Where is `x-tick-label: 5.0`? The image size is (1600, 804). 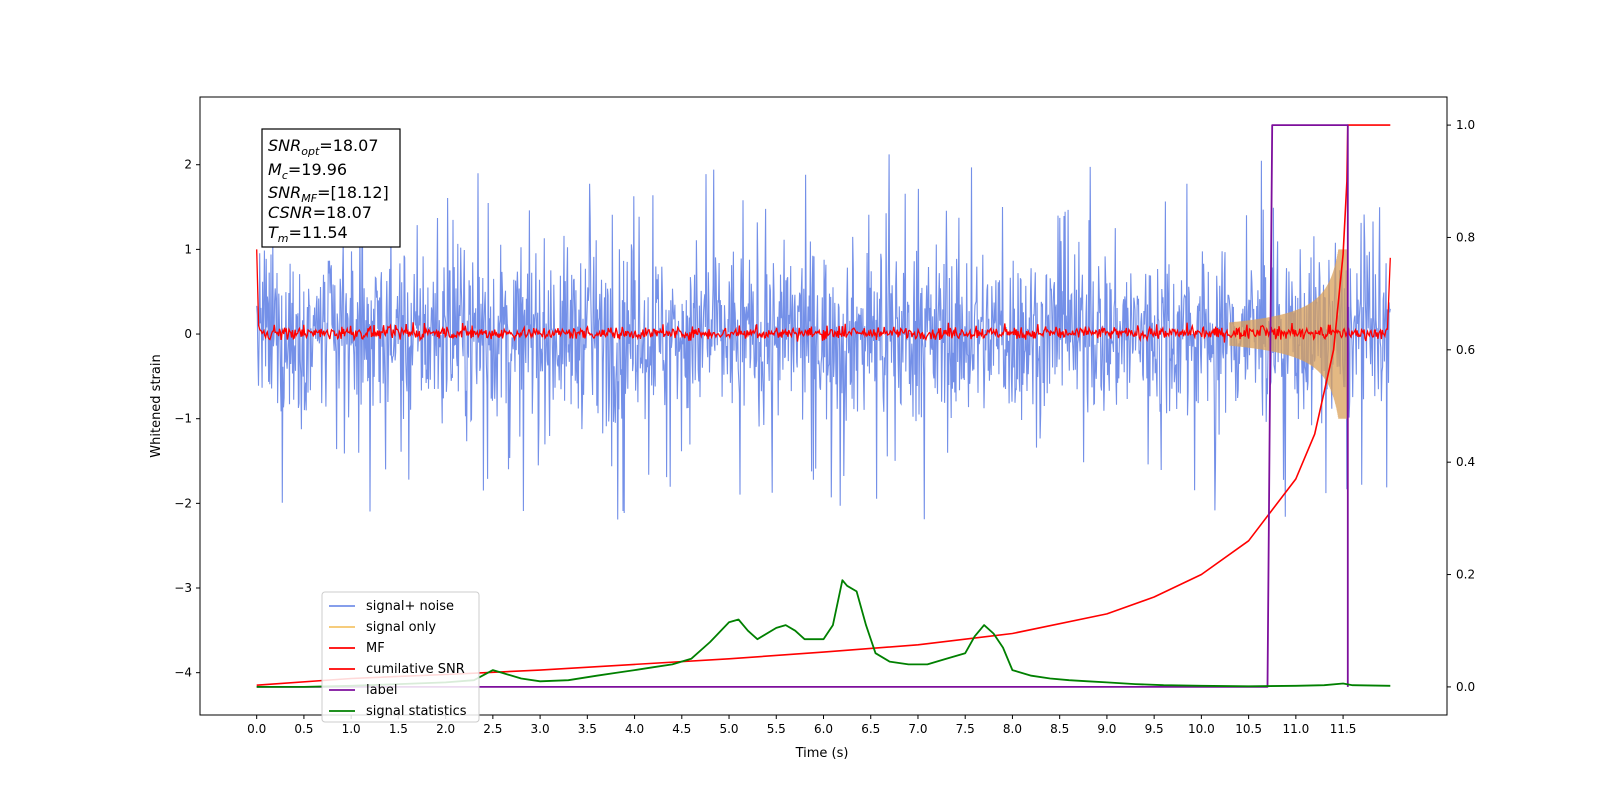 x-tick-label: 5.0 is located at coordinates (728, 729).